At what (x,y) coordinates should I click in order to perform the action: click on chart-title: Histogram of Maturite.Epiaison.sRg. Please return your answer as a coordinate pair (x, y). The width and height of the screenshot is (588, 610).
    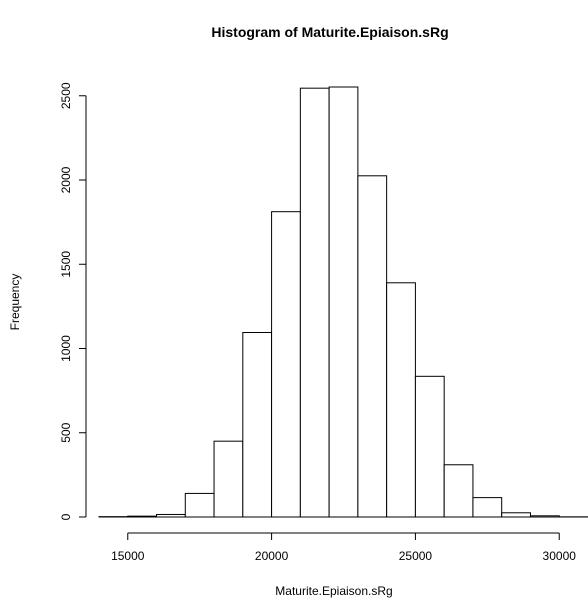
    Looking at the image, I should click on (329, 32).